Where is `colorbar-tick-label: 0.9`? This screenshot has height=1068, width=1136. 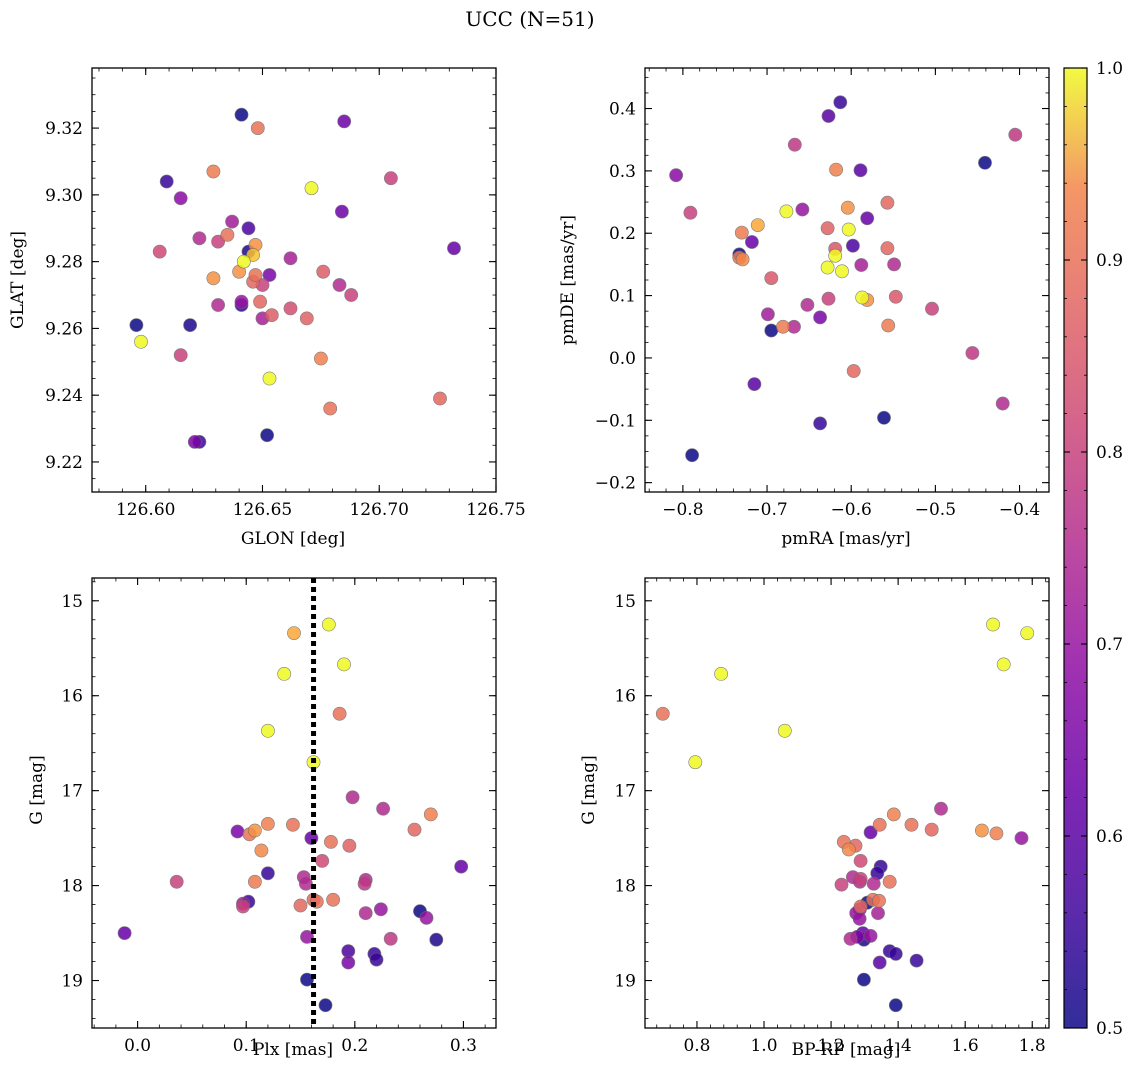 colorbar-tick-label: 0.9 is located at coordinates (1109, 261).